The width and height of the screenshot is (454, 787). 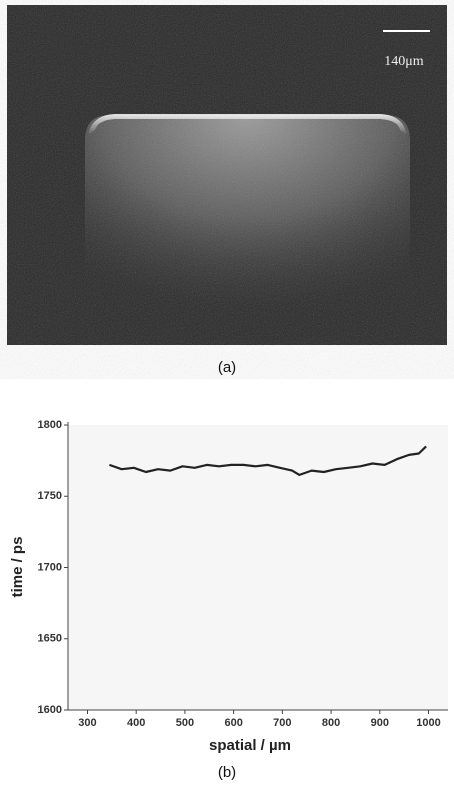 I want to click on y-tick-label: 1700, so click(x=50, y=567).